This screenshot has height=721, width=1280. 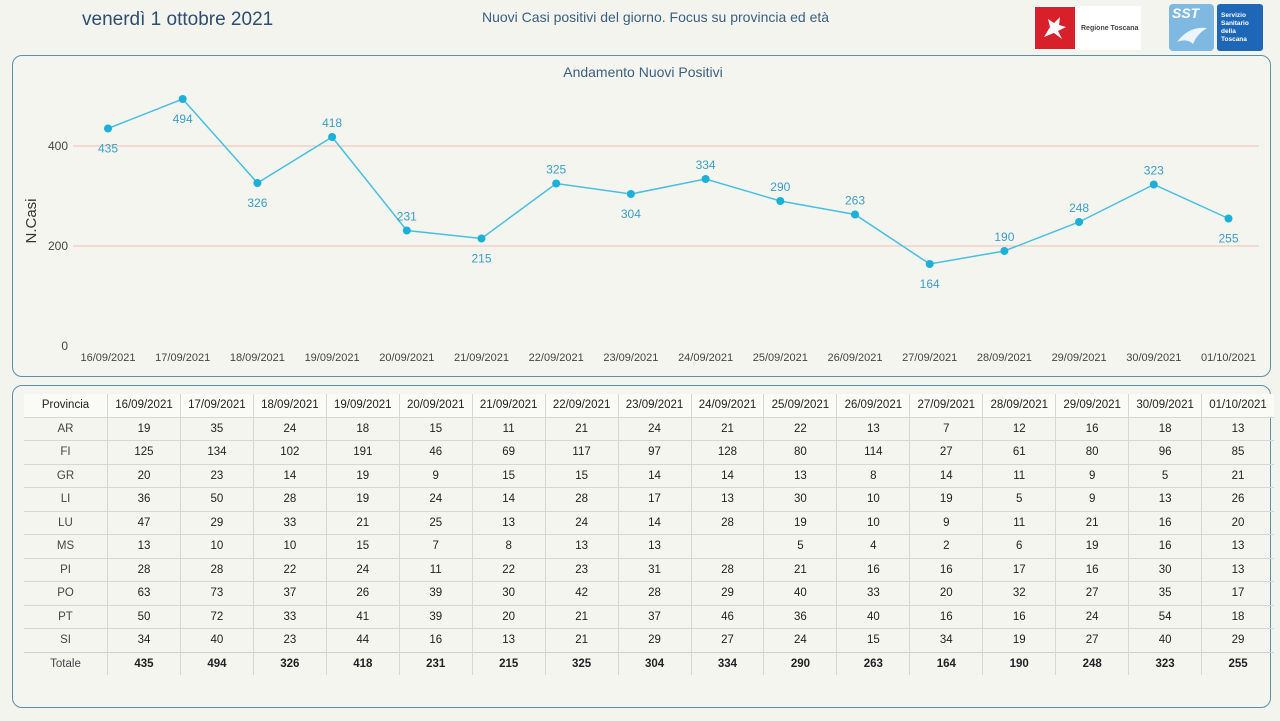 What do you see at coordinates (643, 72) in the screenshot?
I see `chart-title: Andamento Nuovi Positivi` at bounding box center [643, 72].